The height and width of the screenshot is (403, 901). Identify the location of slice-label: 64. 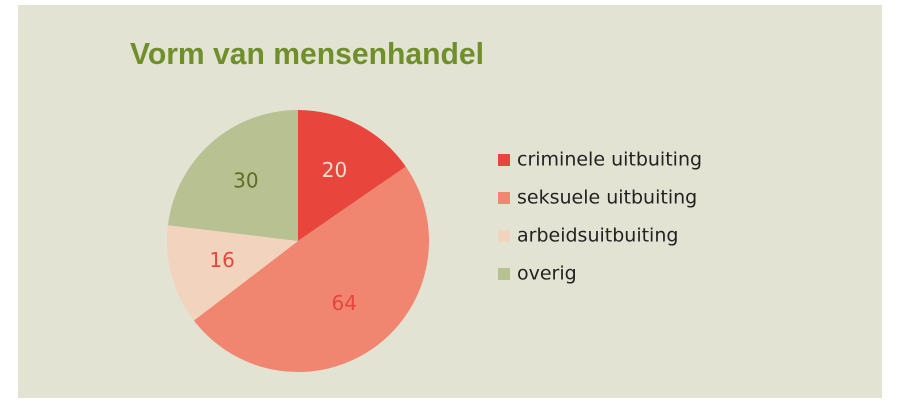
(343, 303).